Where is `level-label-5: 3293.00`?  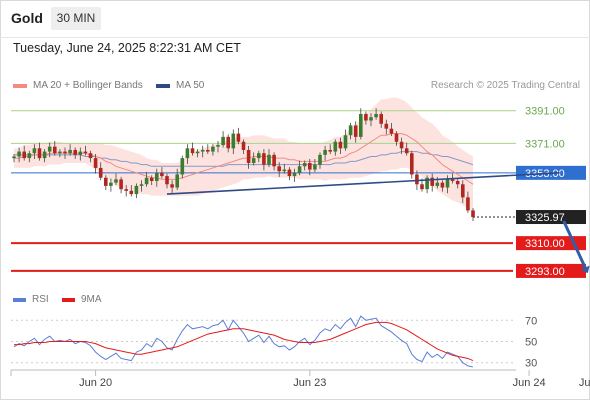 level-label-5: 3293.00 is located at coordinates (545, 272).